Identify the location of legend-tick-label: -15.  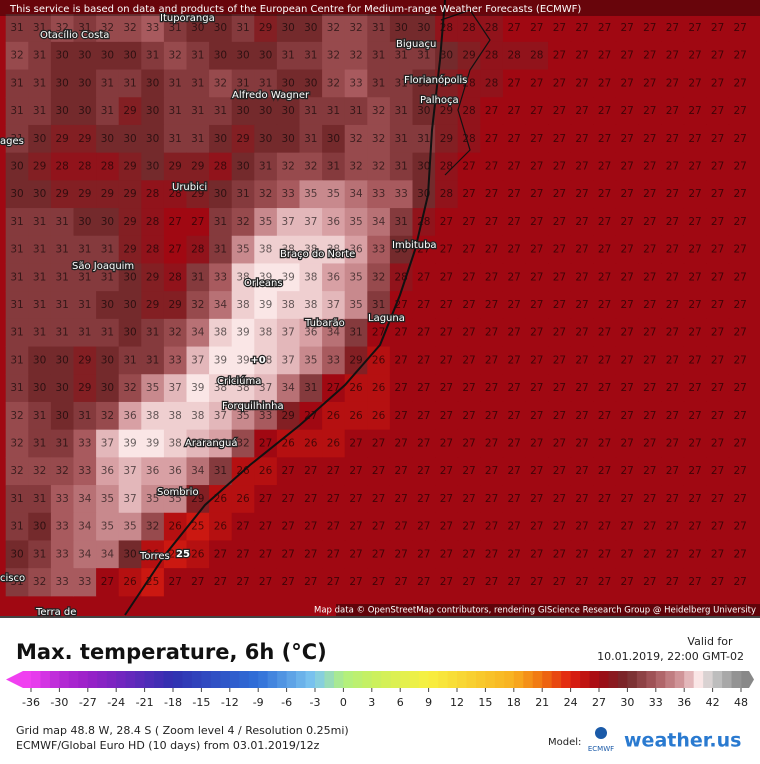
(201, 702).